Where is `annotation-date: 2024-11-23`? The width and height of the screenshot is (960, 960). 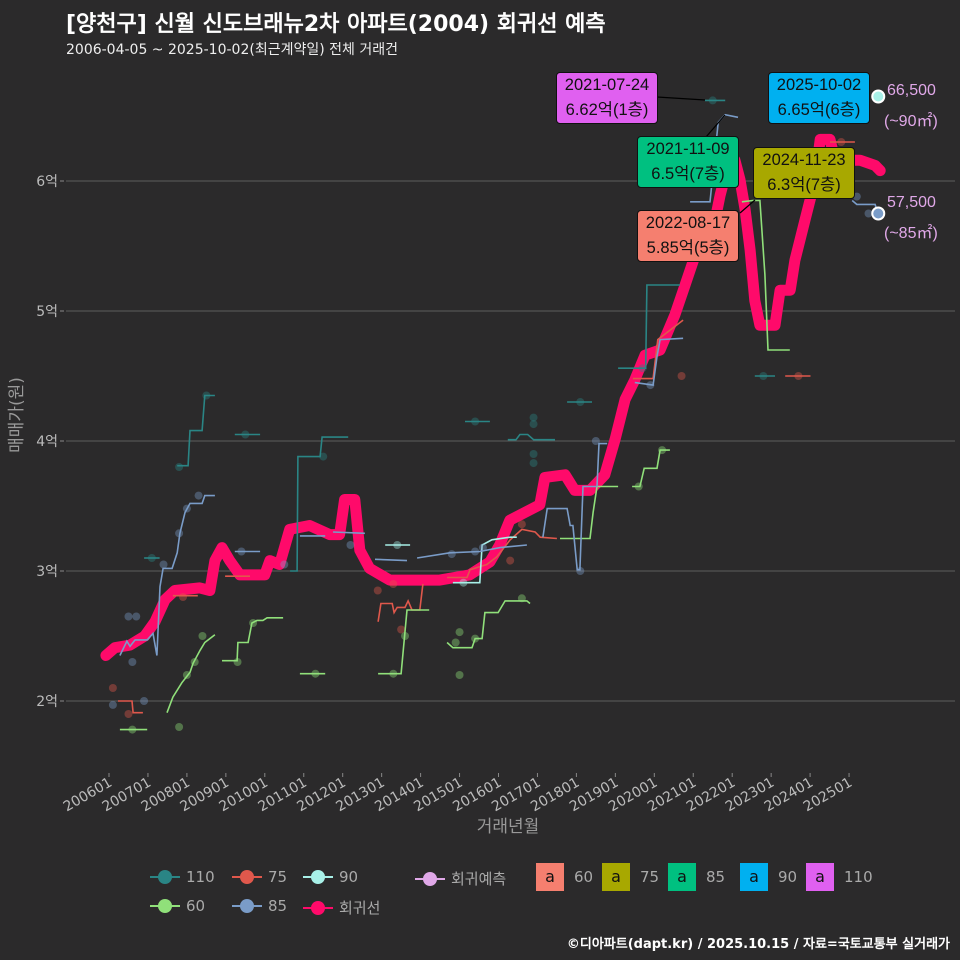 annotation-date: 2024-11-23 is located at coordinates (804, 160).